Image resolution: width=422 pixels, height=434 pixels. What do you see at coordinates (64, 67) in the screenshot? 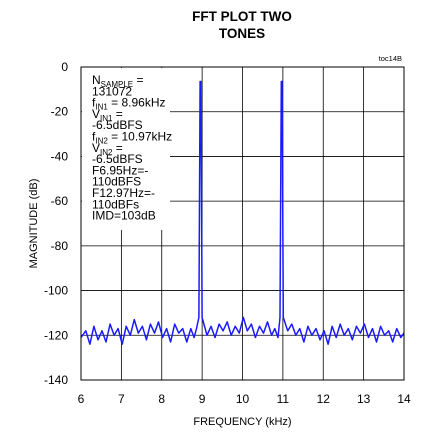
I see `y-tick-label: 0` at bounding box center [64, 67].